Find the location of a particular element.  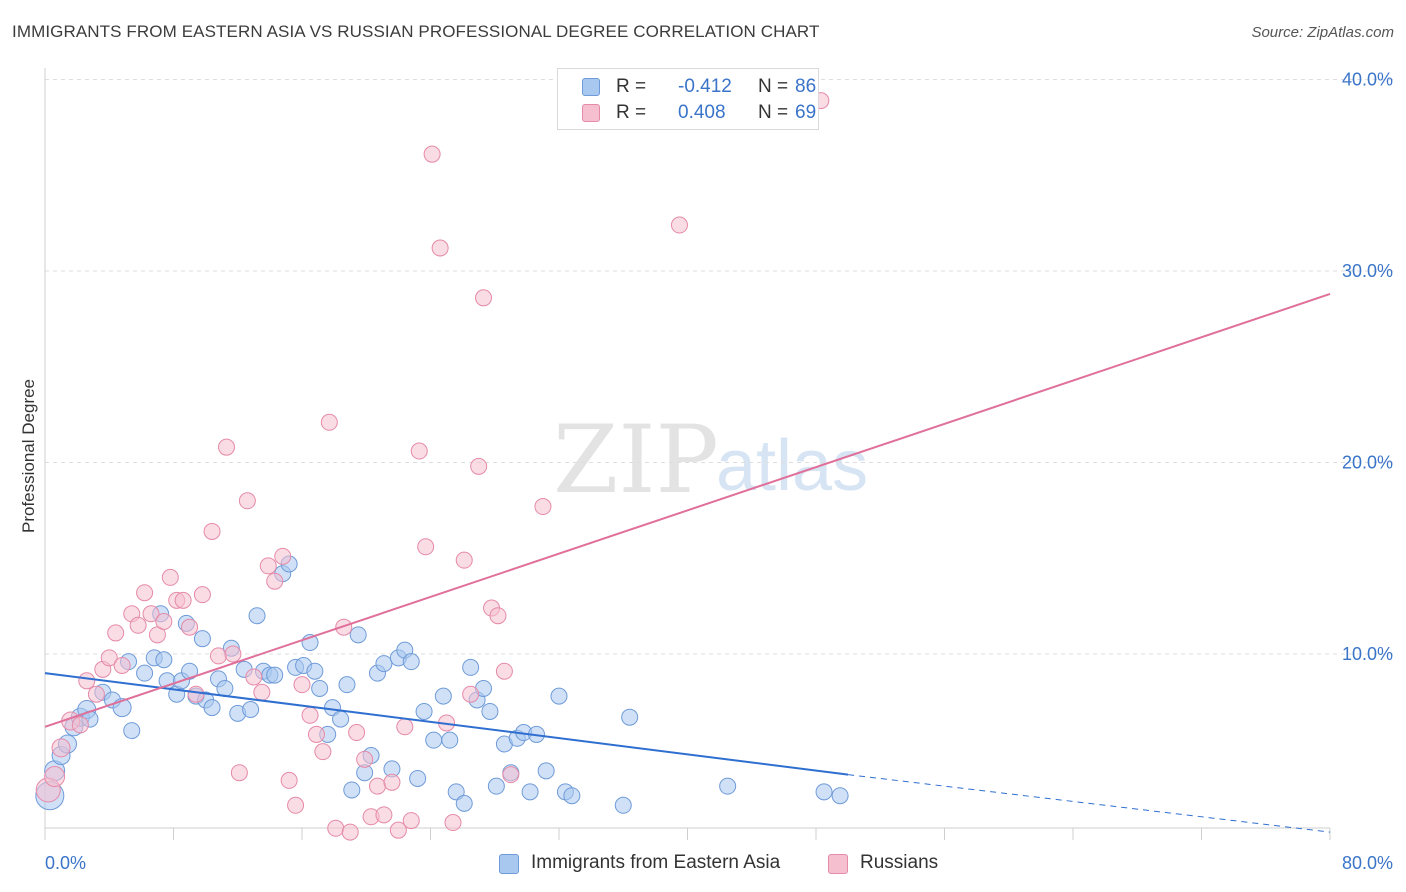

x-tick-label: 80.0% is located at coordinates (1367, 863).